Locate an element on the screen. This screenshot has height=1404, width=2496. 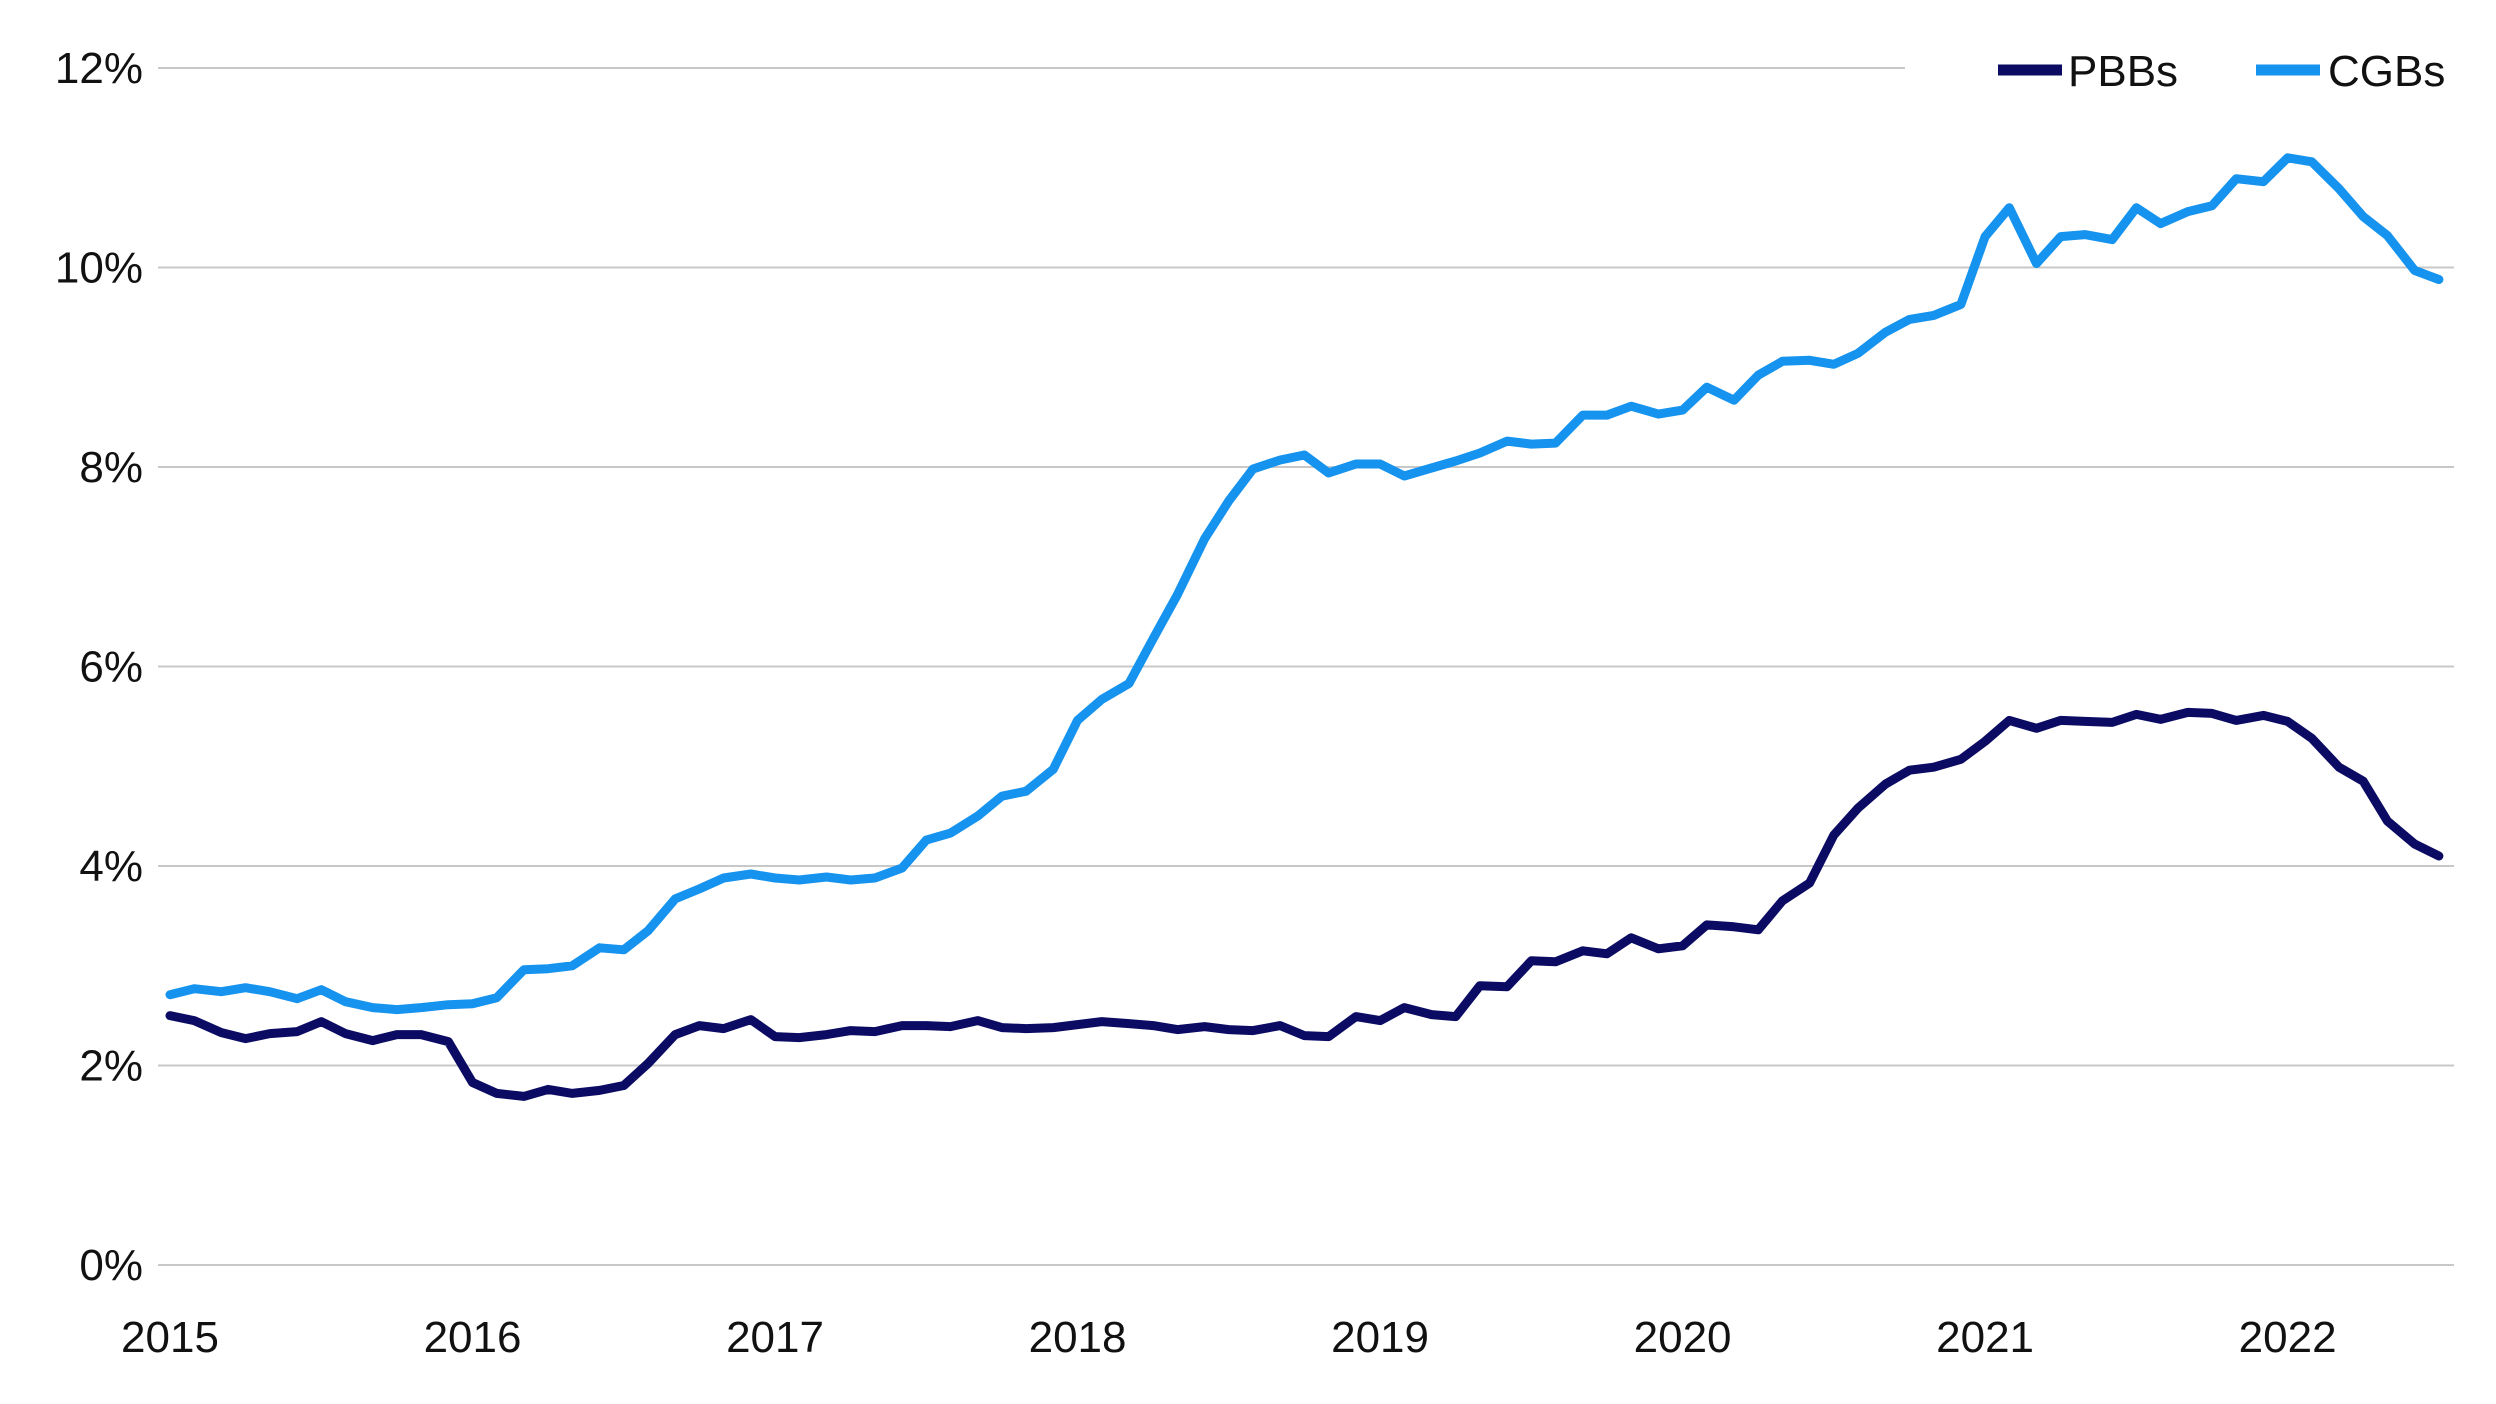
x-axis-tick-labels: 2015 2016 2017 2018 2019 2020 2021 2022 is located at coordinates (1229, 1337).